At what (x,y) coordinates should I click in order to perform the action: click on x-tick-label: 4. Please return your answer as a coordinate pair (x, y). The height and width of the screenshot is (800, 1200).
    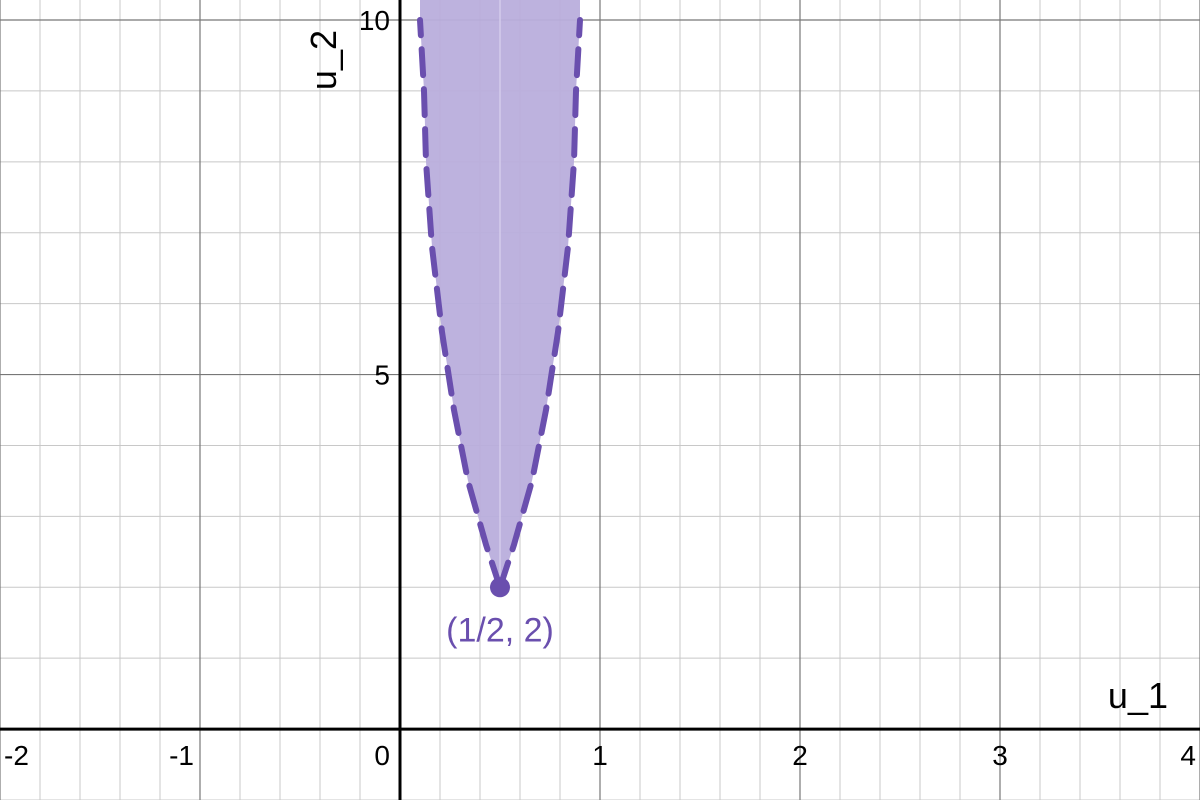
    Looking at the image, I should click on (1188, 755).